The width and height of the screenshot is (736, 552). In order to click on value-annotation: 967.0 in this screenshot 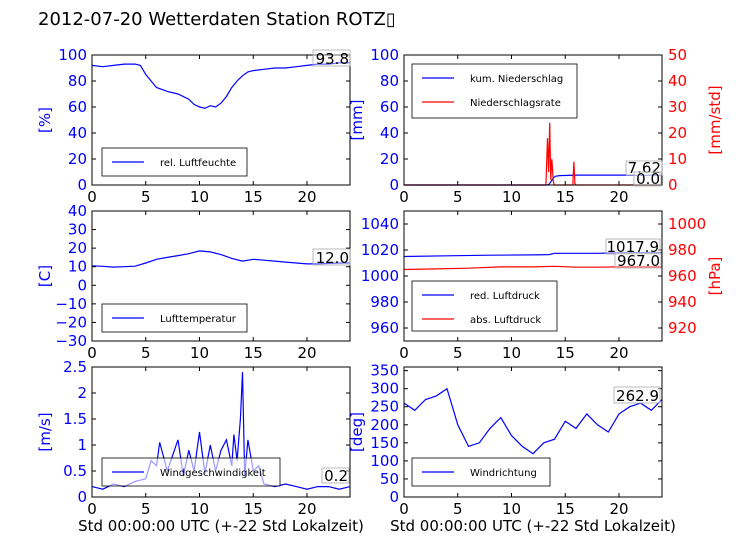, I will do `click(638, 261)`.